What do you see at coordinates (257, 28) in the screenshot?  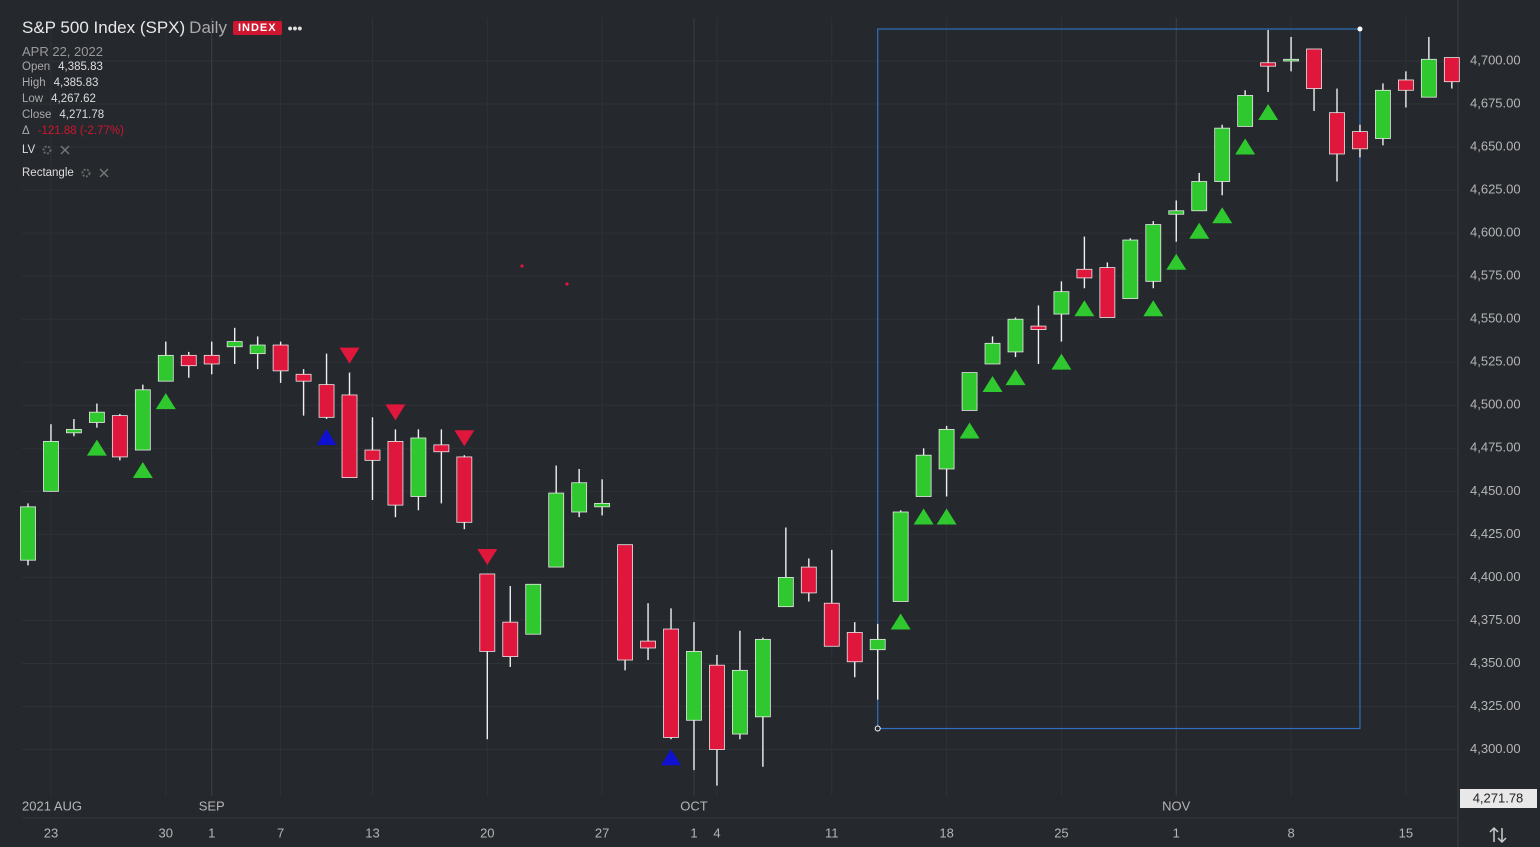 I see `badge: INDEX` at bounding box center [257, 28].